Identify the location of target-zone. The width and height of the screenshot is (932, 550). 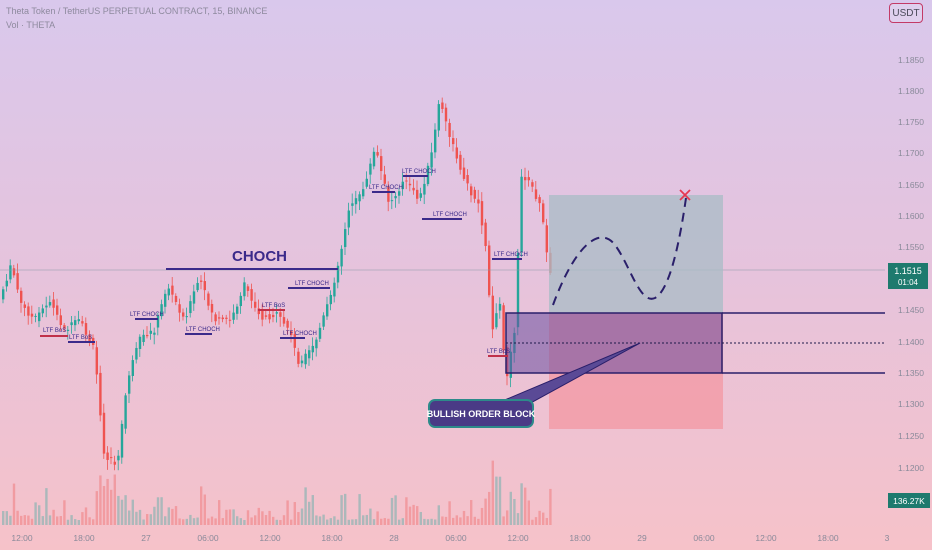
(636, 254).